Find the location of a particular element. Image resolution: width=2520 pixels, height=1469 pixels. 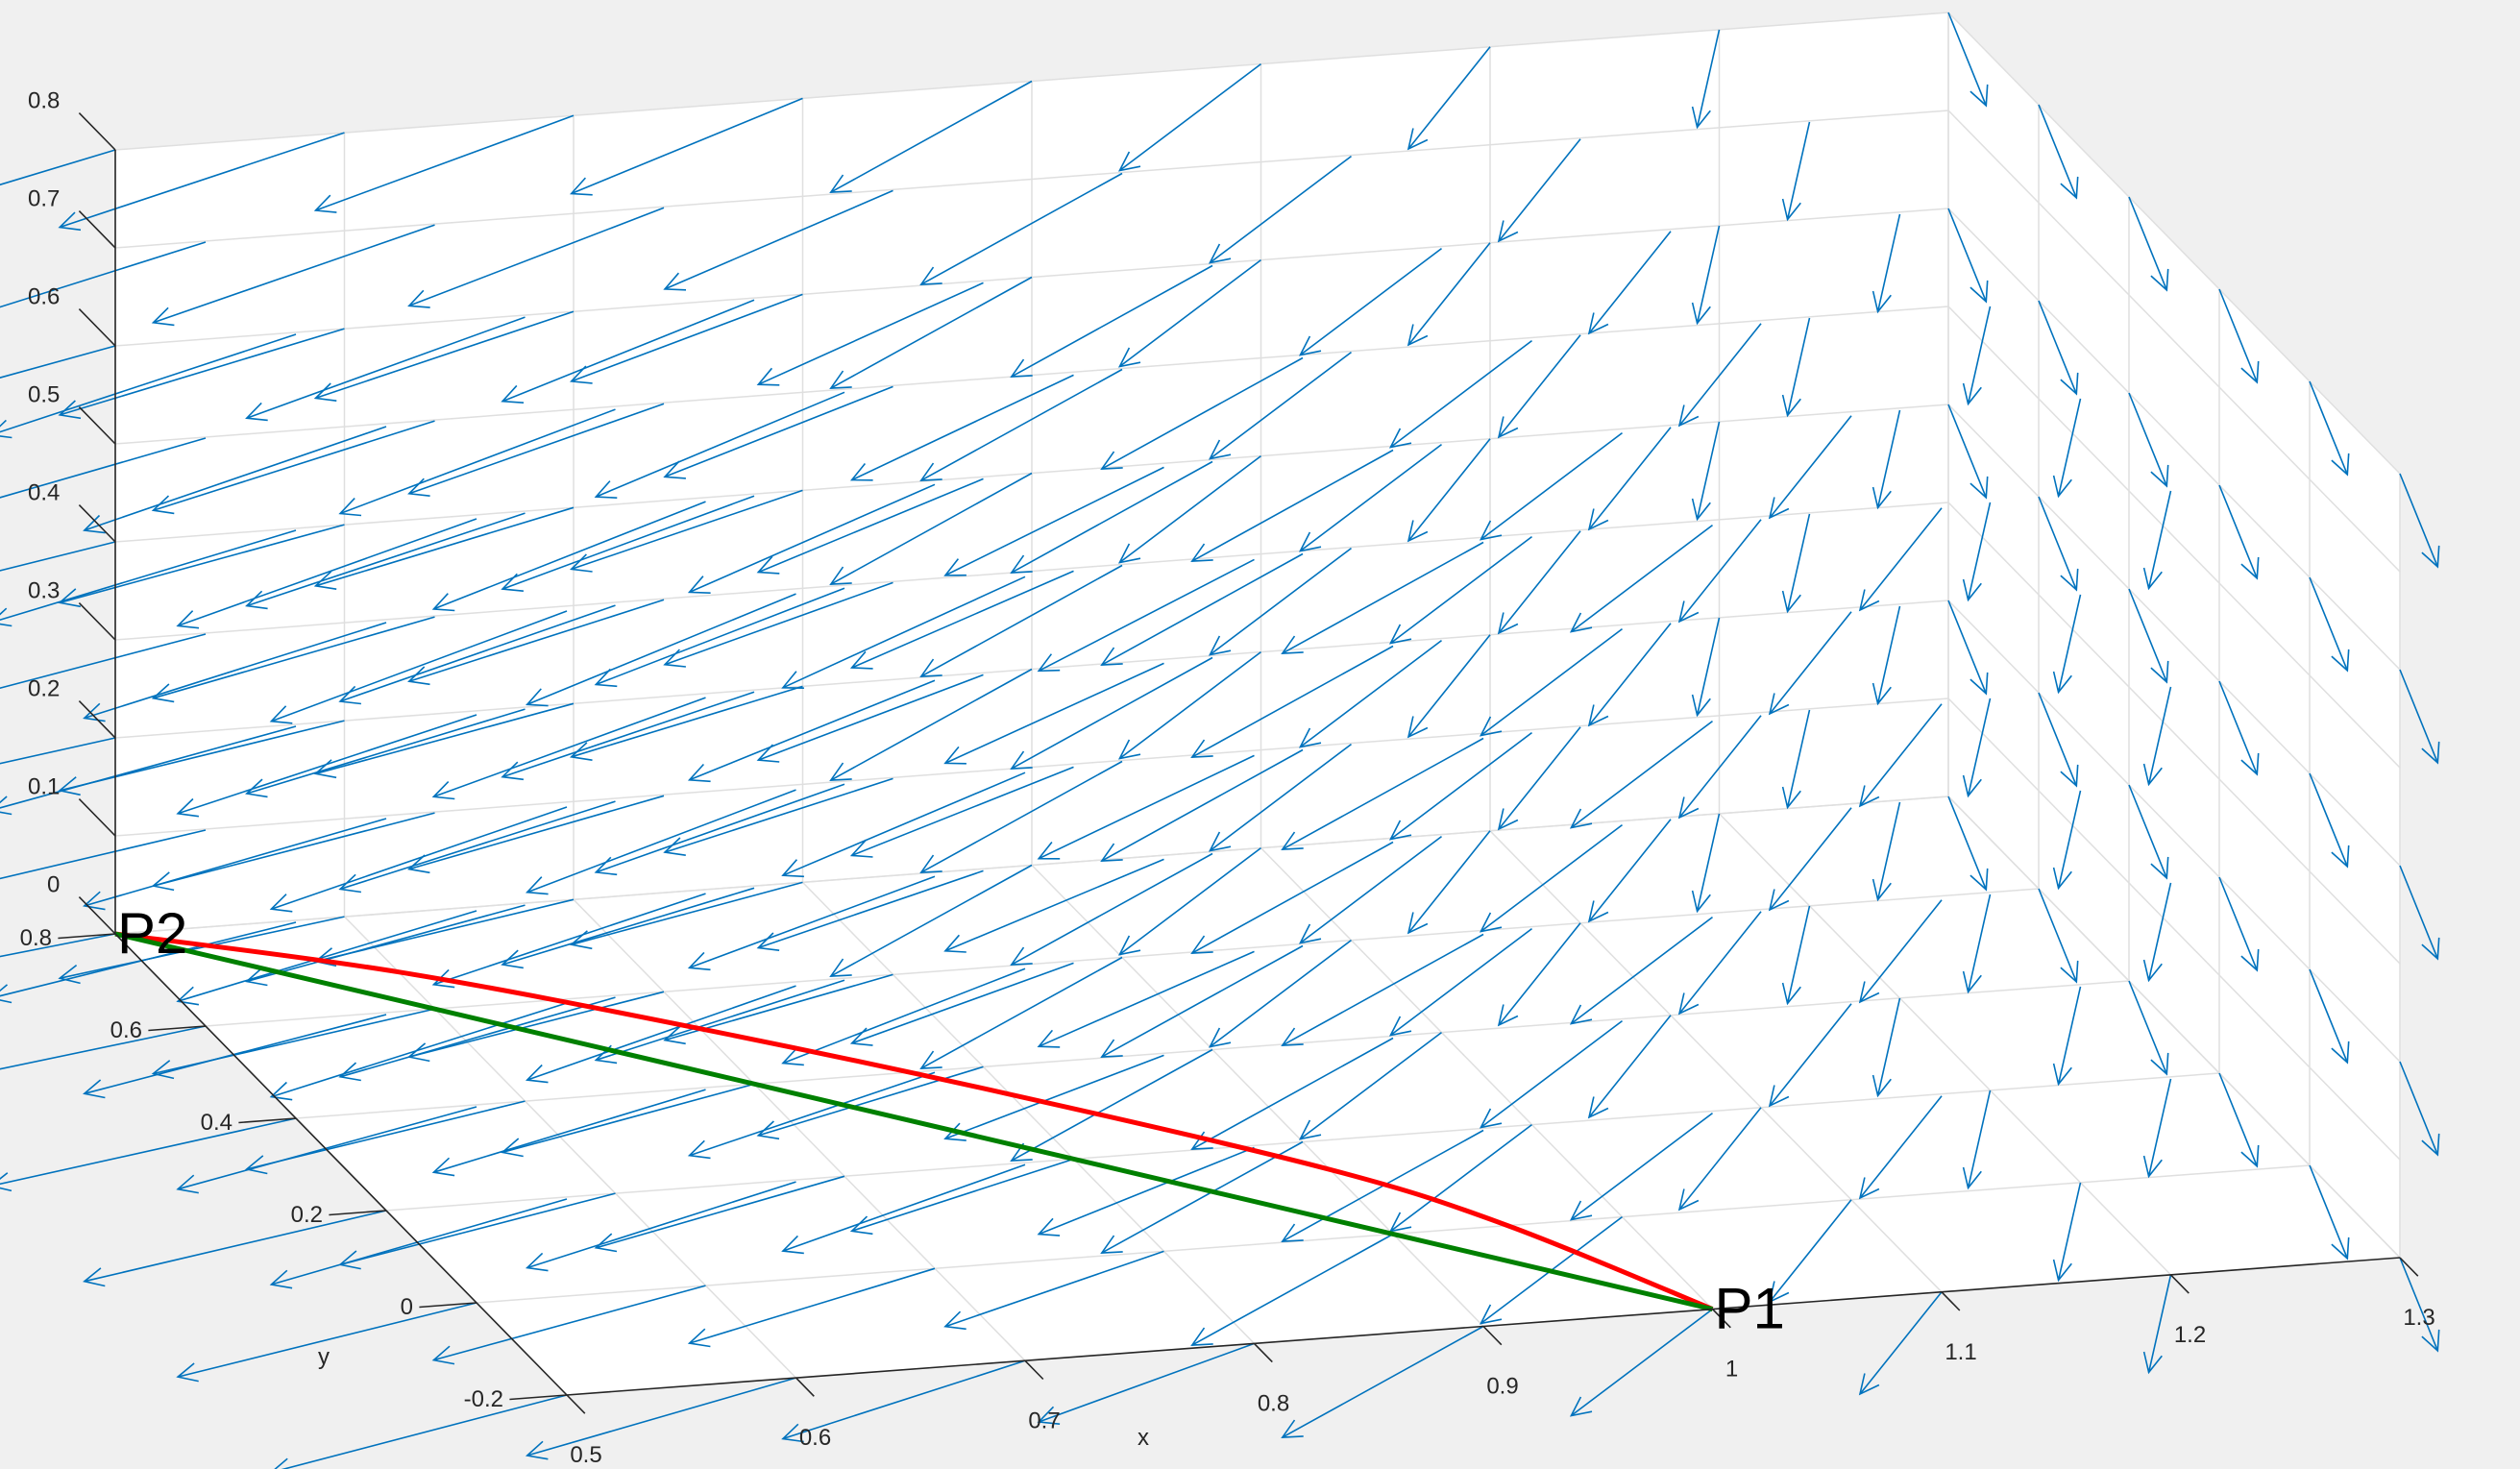

z-tick-label: 0.6 is located at coordinates (44, 297).